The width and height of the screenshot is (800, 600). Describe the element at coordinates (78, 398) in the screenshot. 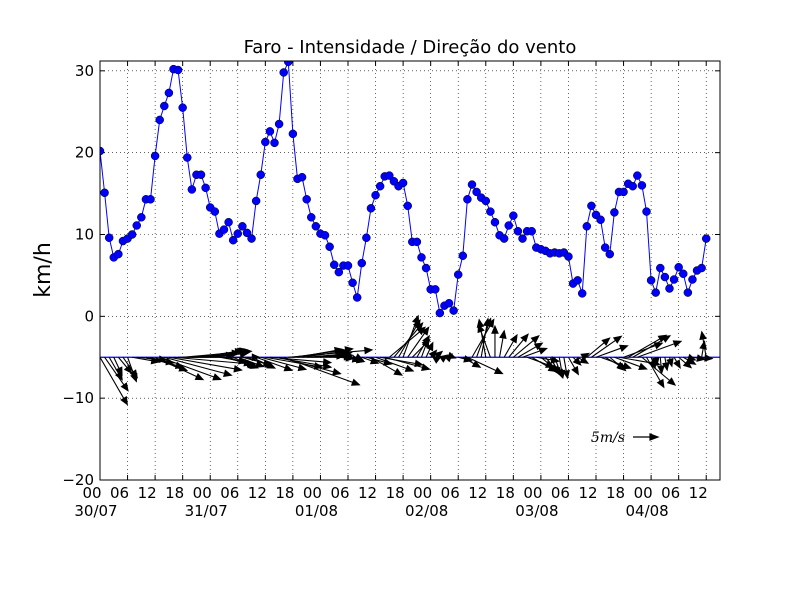

I see `y-tick-label: −10` at that location.